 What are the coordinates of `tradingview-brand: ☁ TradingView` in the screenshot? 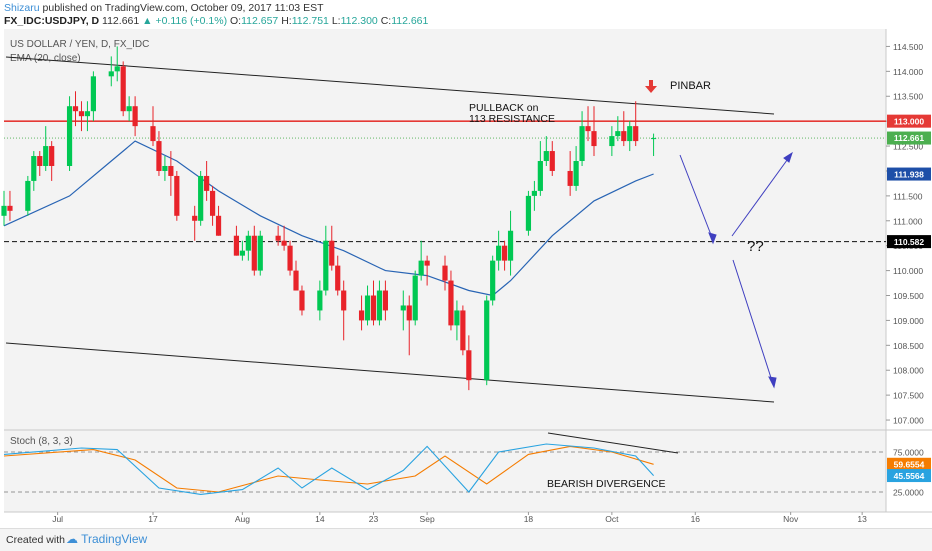 It's located at (106, 539).